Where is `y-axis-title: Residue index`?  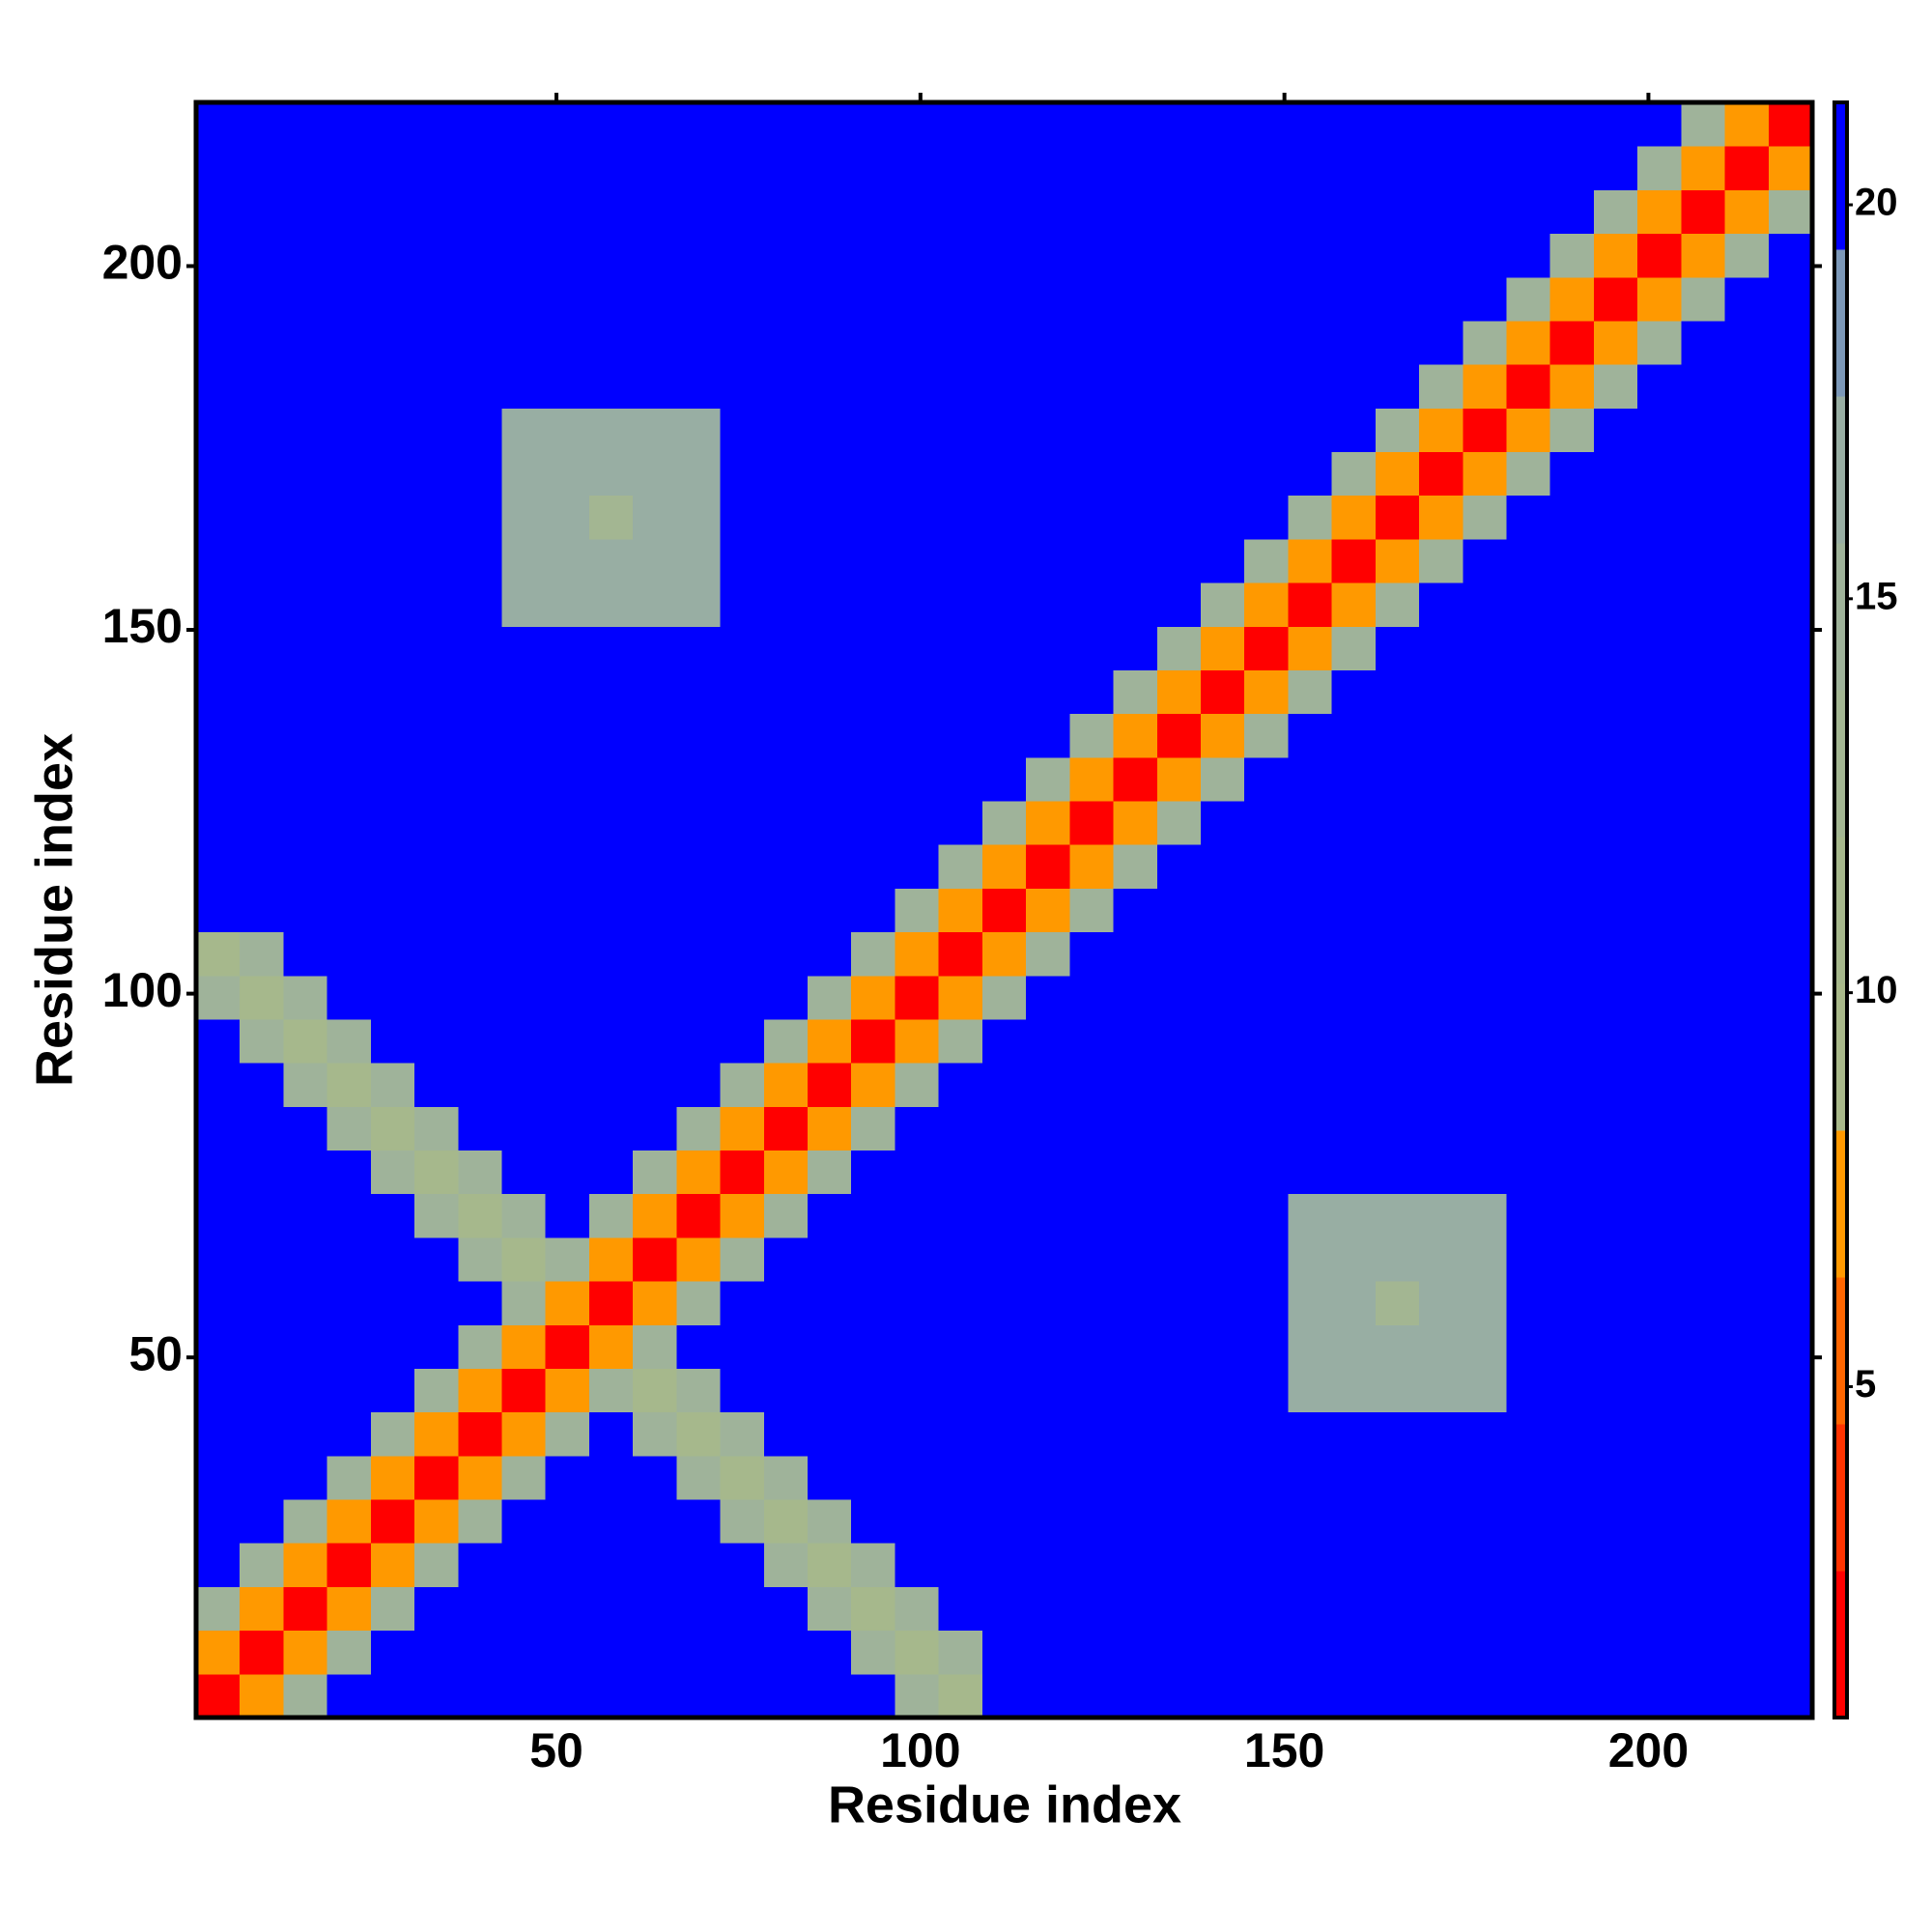
y-axis-title: Residue index is located at coordinates (54, 910).